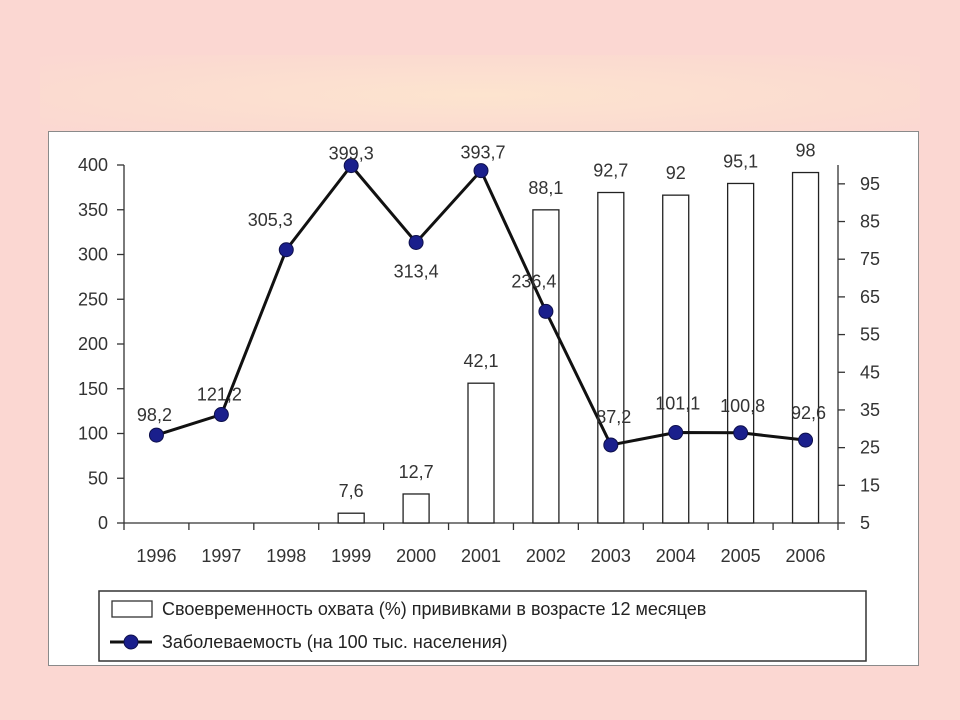 The image size is (960, 720). I want to click on y-left-tick-label: 400, so click(93, 165).